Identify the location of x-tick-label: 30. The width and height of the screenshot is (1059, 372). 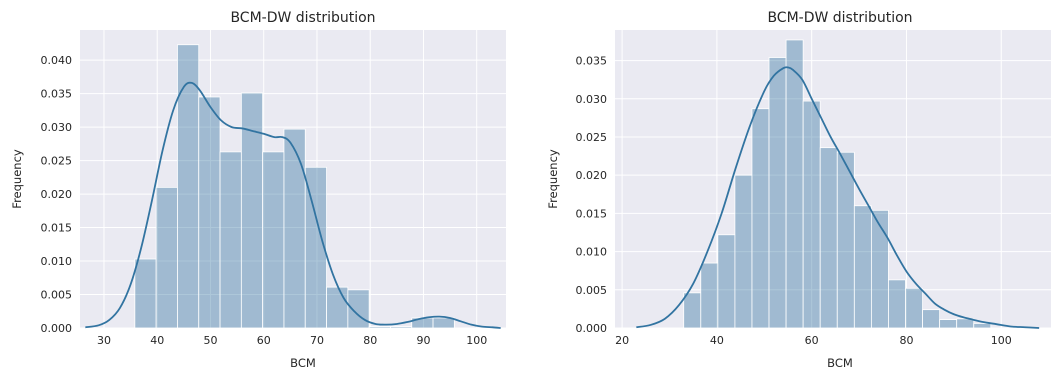
(104, 340).